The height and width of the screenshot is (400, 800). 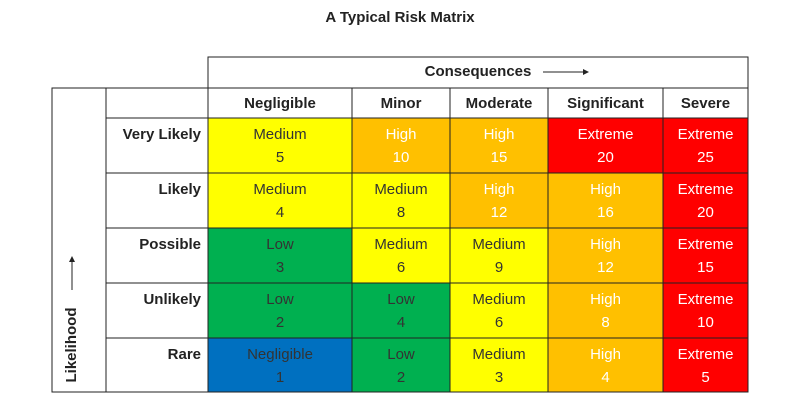 What do you see at coordinates (499, 267) in the screenshot?
I see `risk-score: 9` at bounding box center [499, 267].